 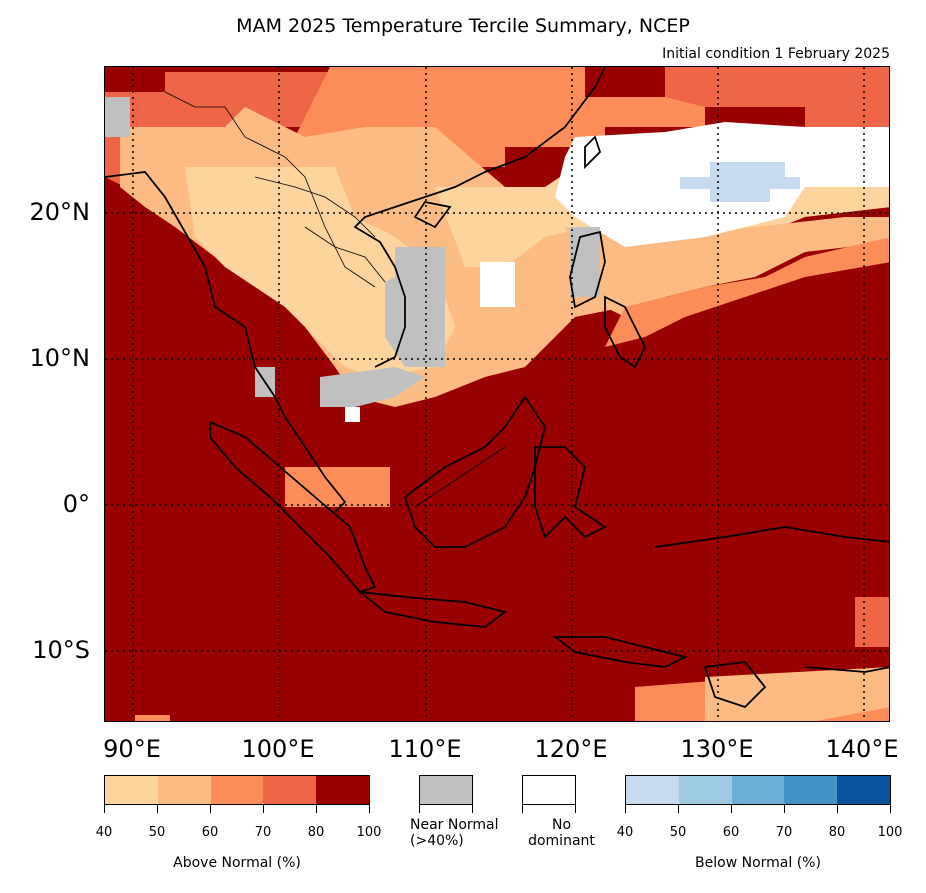 I want to click on lat-label-10n: 10°N, so click(x=60, y=358).